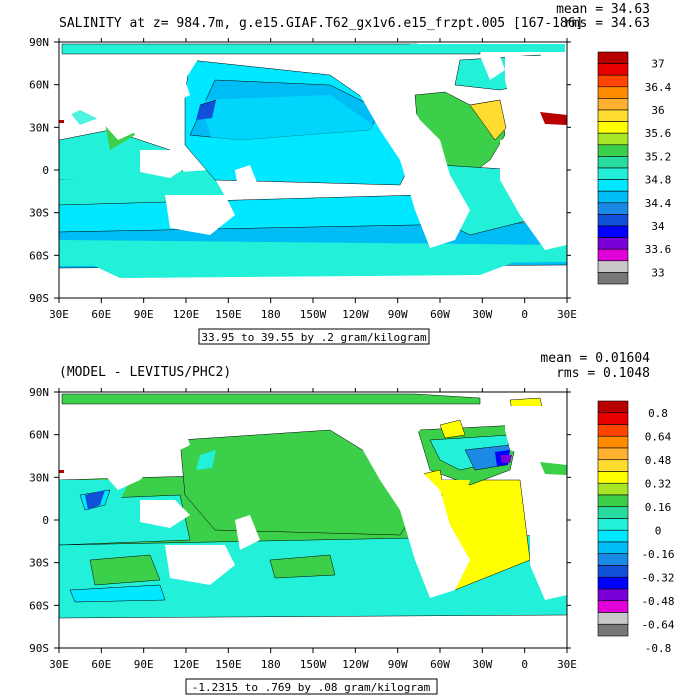  What do you see at coordinates (607, 23) in the screenshot?
I see `stat-rms: rms = 34.63` at bounding box center [607, 23].